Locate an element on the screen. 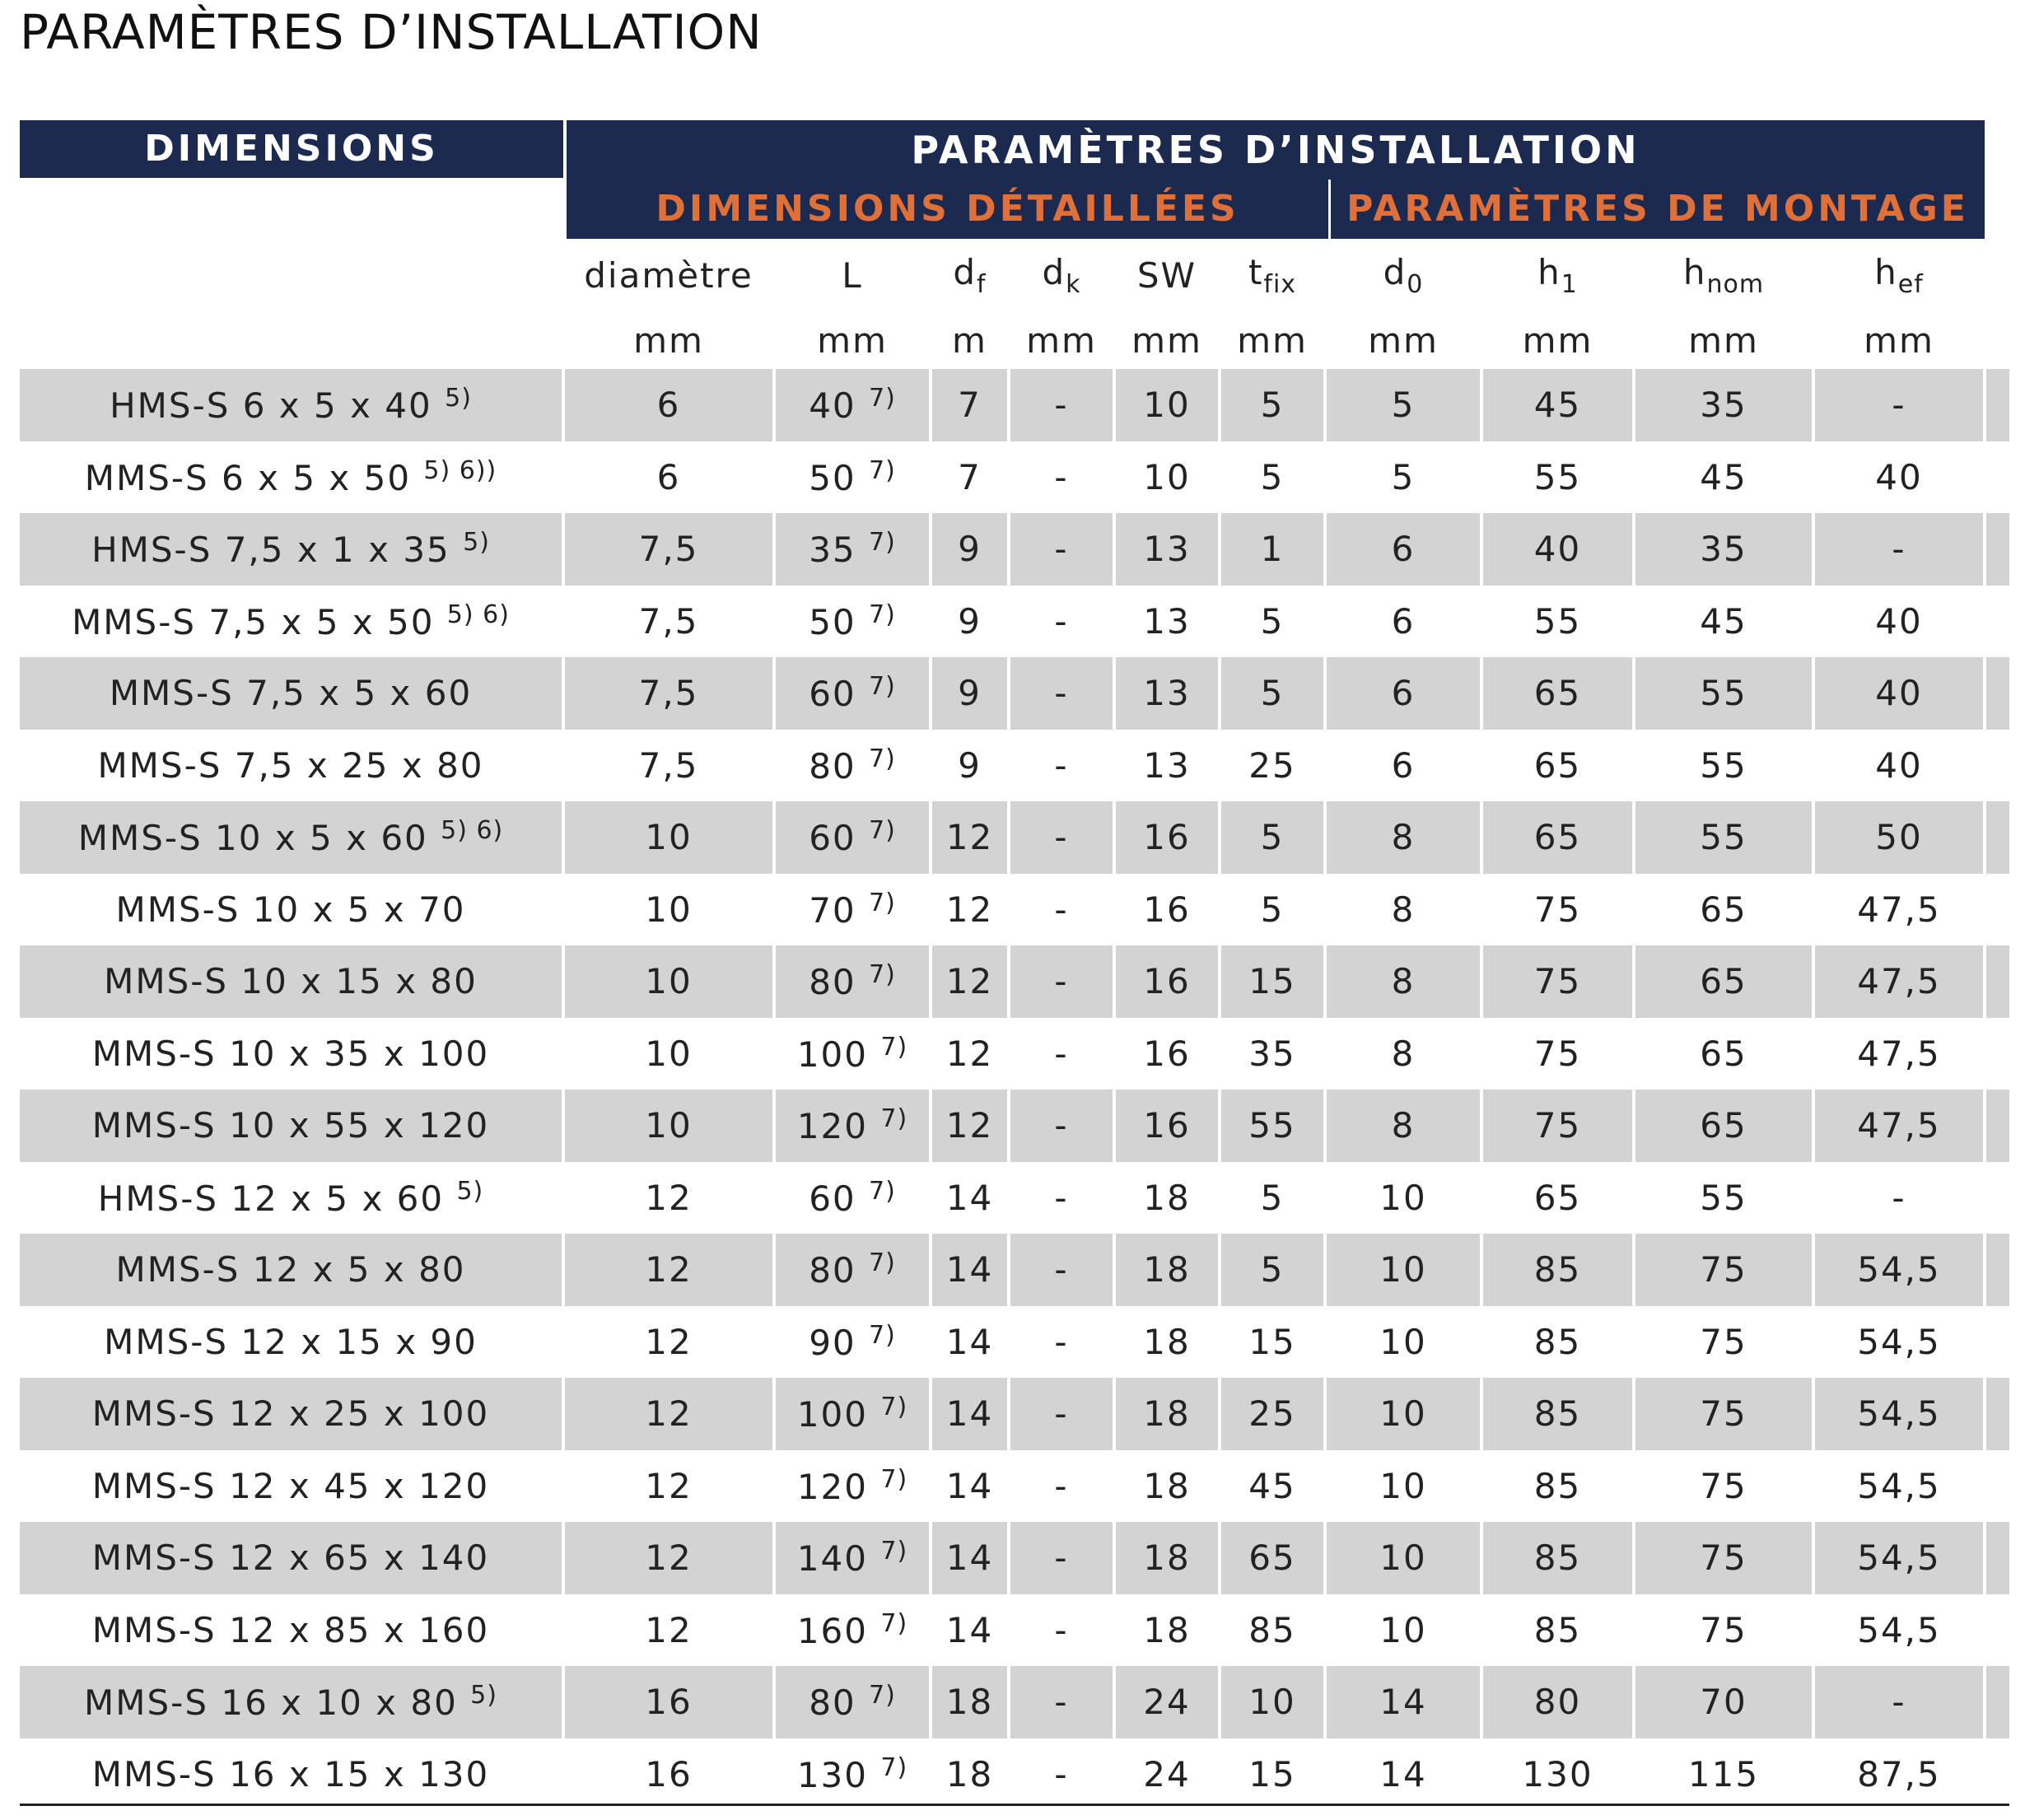 The width and height of the screenshot is (2039, 1820). cell-sw: 24 is located at coordinates (1167, 1702).